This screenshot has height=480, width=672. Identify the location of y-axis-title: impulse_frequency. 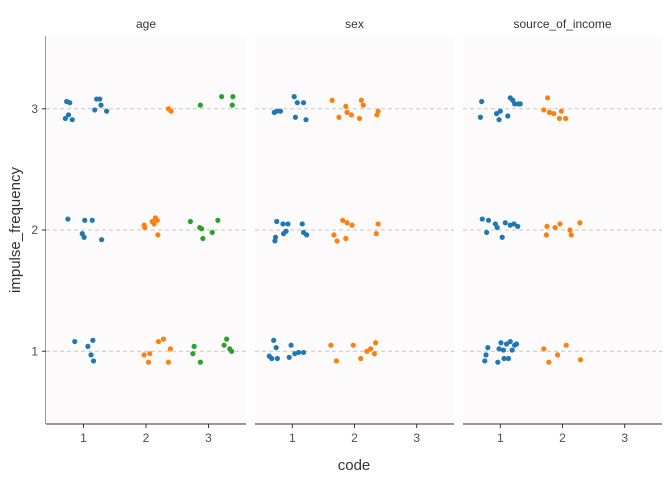
(15, 230).